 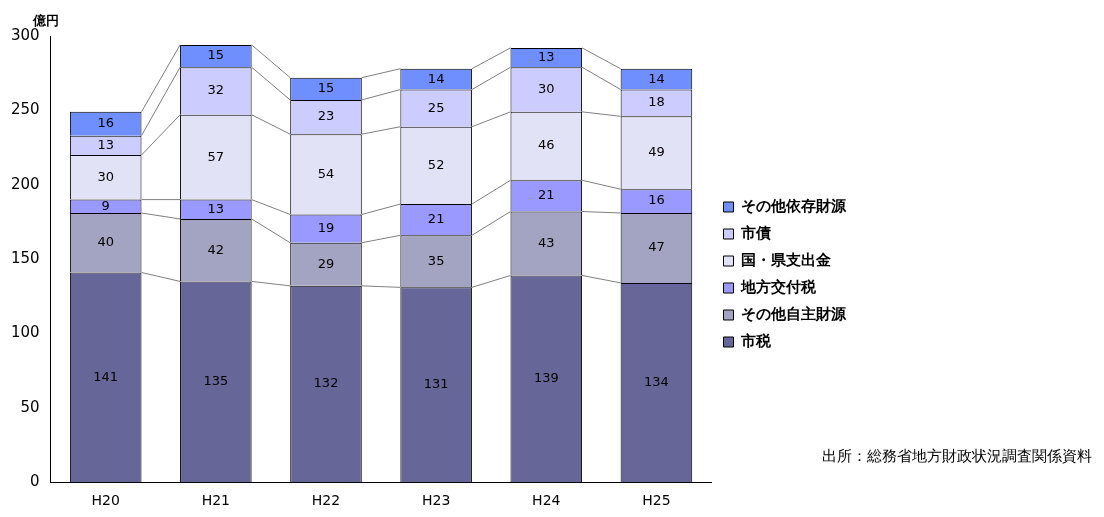 I want to click on data-label: 18, so click(x=656, y=102).